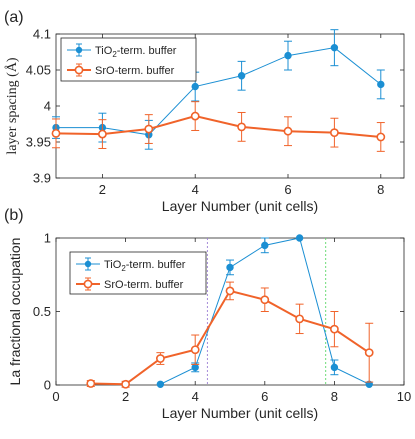 The height and width of the screenshot is (439, 415). I want to click on y-tick-label: 4.1, so click(42, 34).